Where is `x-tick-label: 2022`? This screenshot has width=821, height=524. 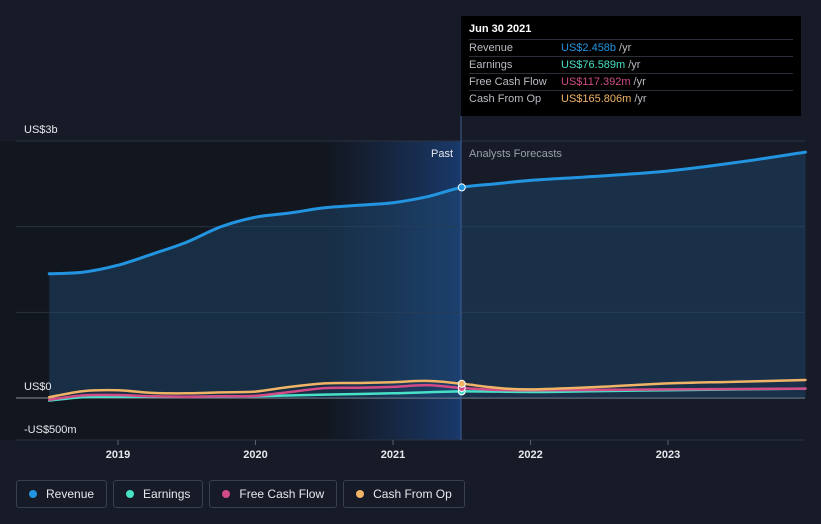 x-tick-label: 2022 is located at coordinates (530, 455).